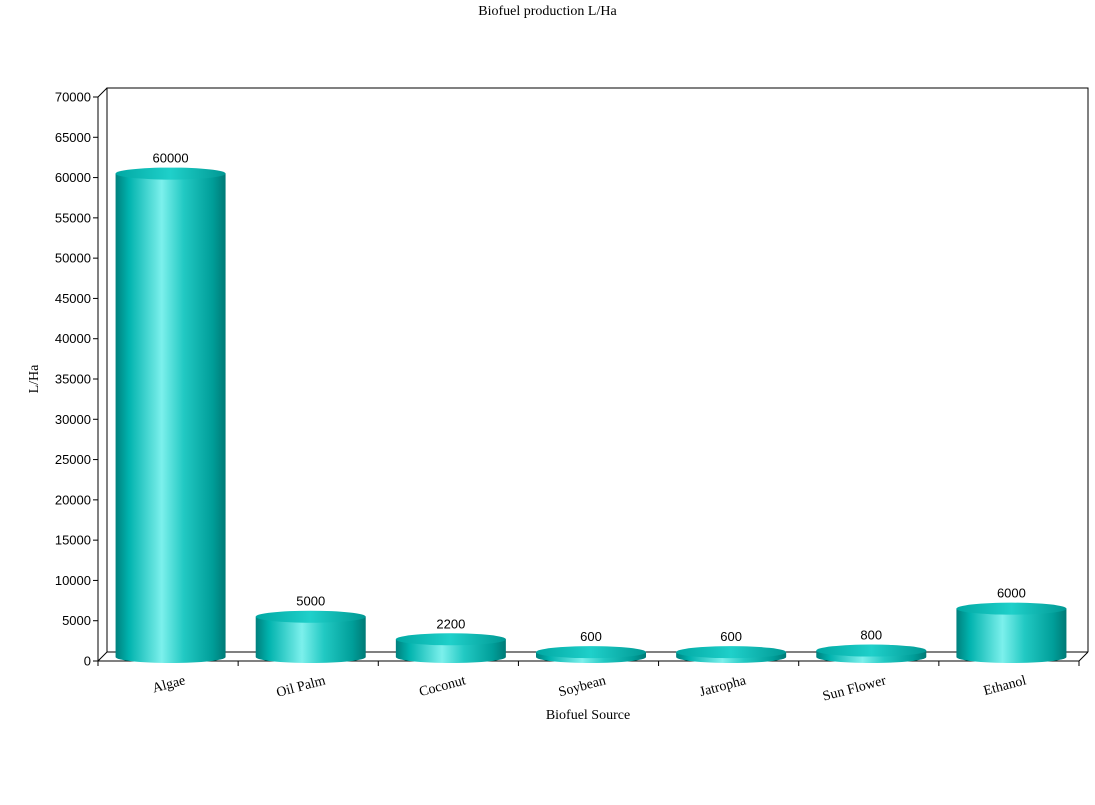  Describe the element at coordinates (450, 623) in the screenshot. I see `data-label: 2200` at that location.